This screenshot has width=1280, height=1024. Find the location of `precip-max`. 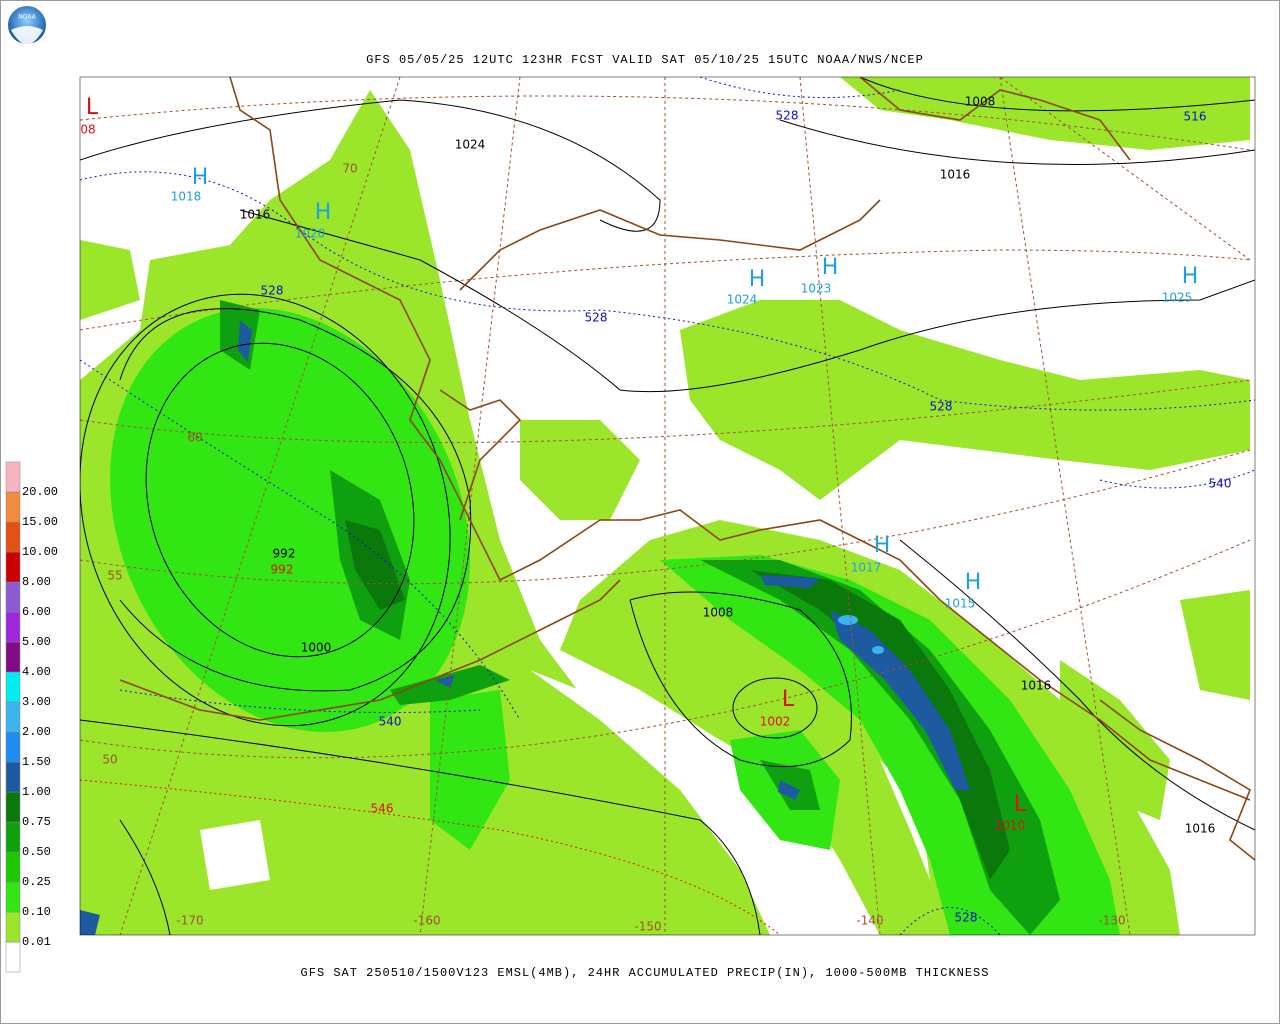

precip-max is located at coordinates (861, 634).